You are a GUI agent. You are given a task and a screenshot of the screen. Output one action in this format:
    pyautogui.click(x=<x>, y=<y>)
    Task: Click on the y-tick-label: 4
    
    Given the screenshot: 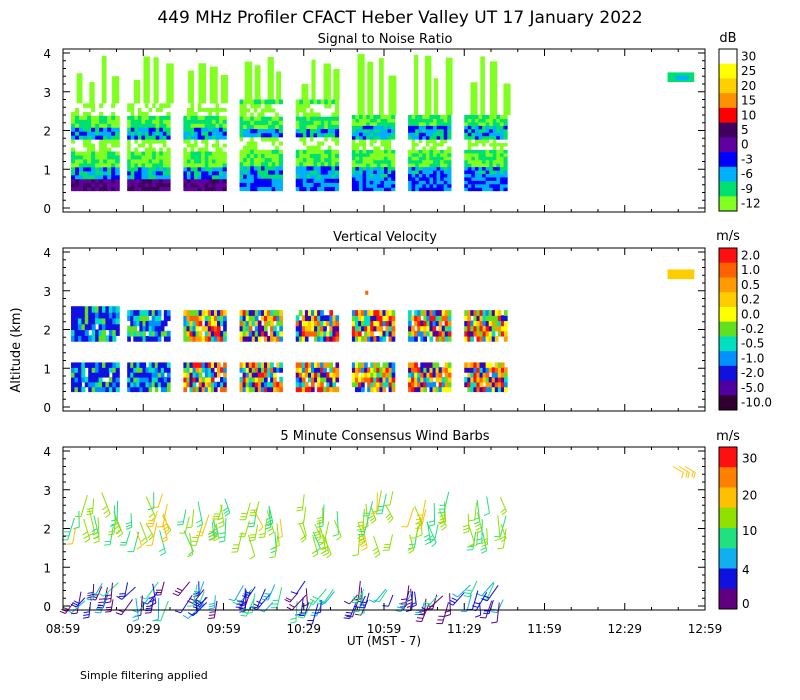 What is the action you would take?
    pyautogui.click(x=47, y=54)
    